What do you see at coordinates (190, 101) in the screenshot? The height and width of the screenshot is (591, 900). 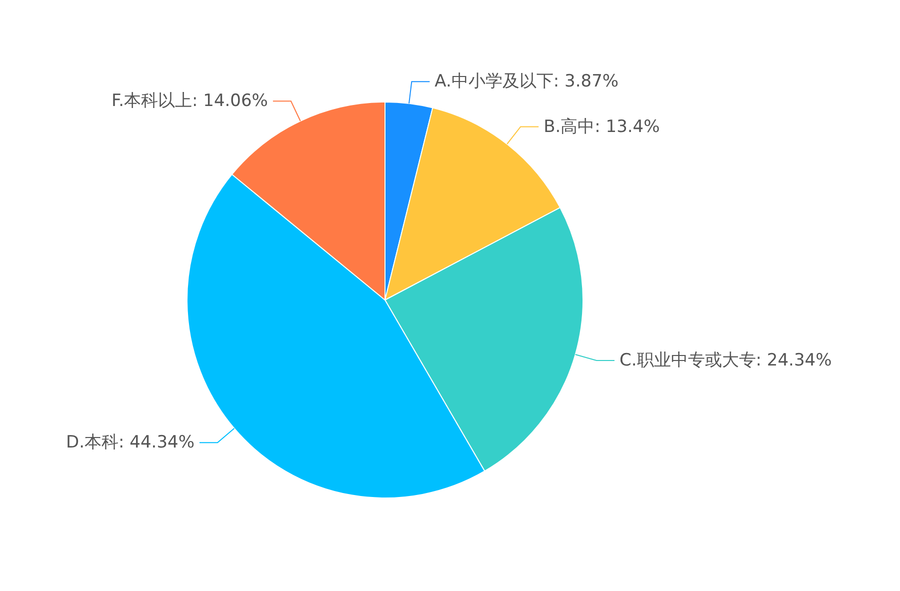 I see `slice-label: F.本科以上: 14.06%` at bounding box center [190, 101].